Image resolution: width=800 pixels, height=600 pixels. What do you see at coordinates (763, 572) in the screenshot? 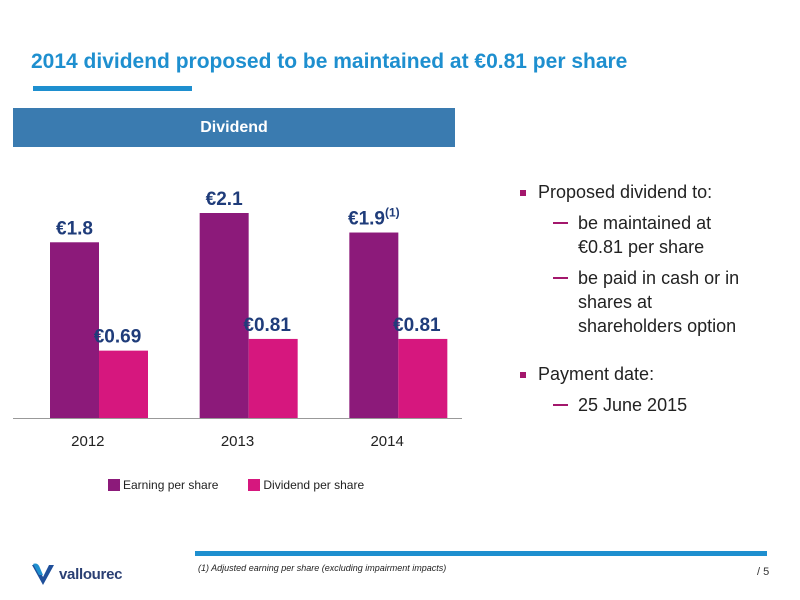
I see `page-number: / 5` at bounding box center [763, 572].